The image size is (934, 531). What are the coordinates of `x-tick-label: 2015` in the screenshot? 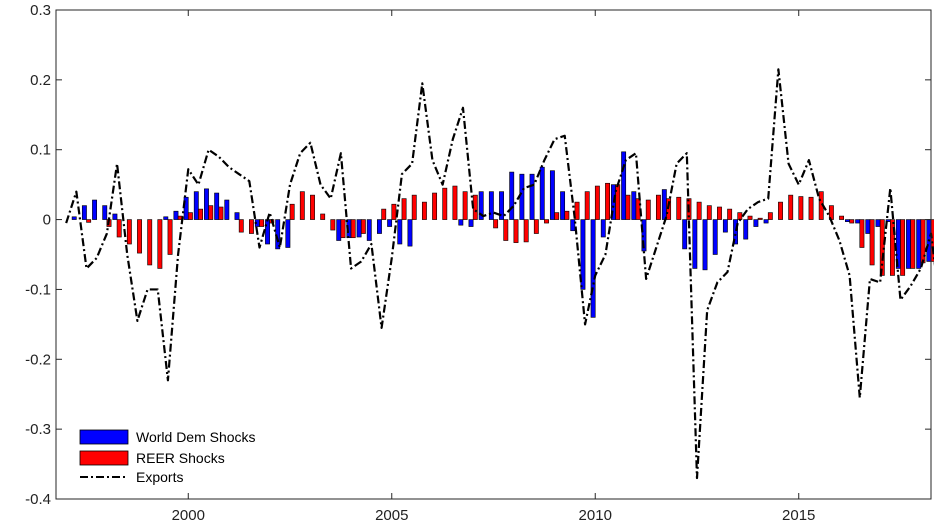 It's located at (798, 515).